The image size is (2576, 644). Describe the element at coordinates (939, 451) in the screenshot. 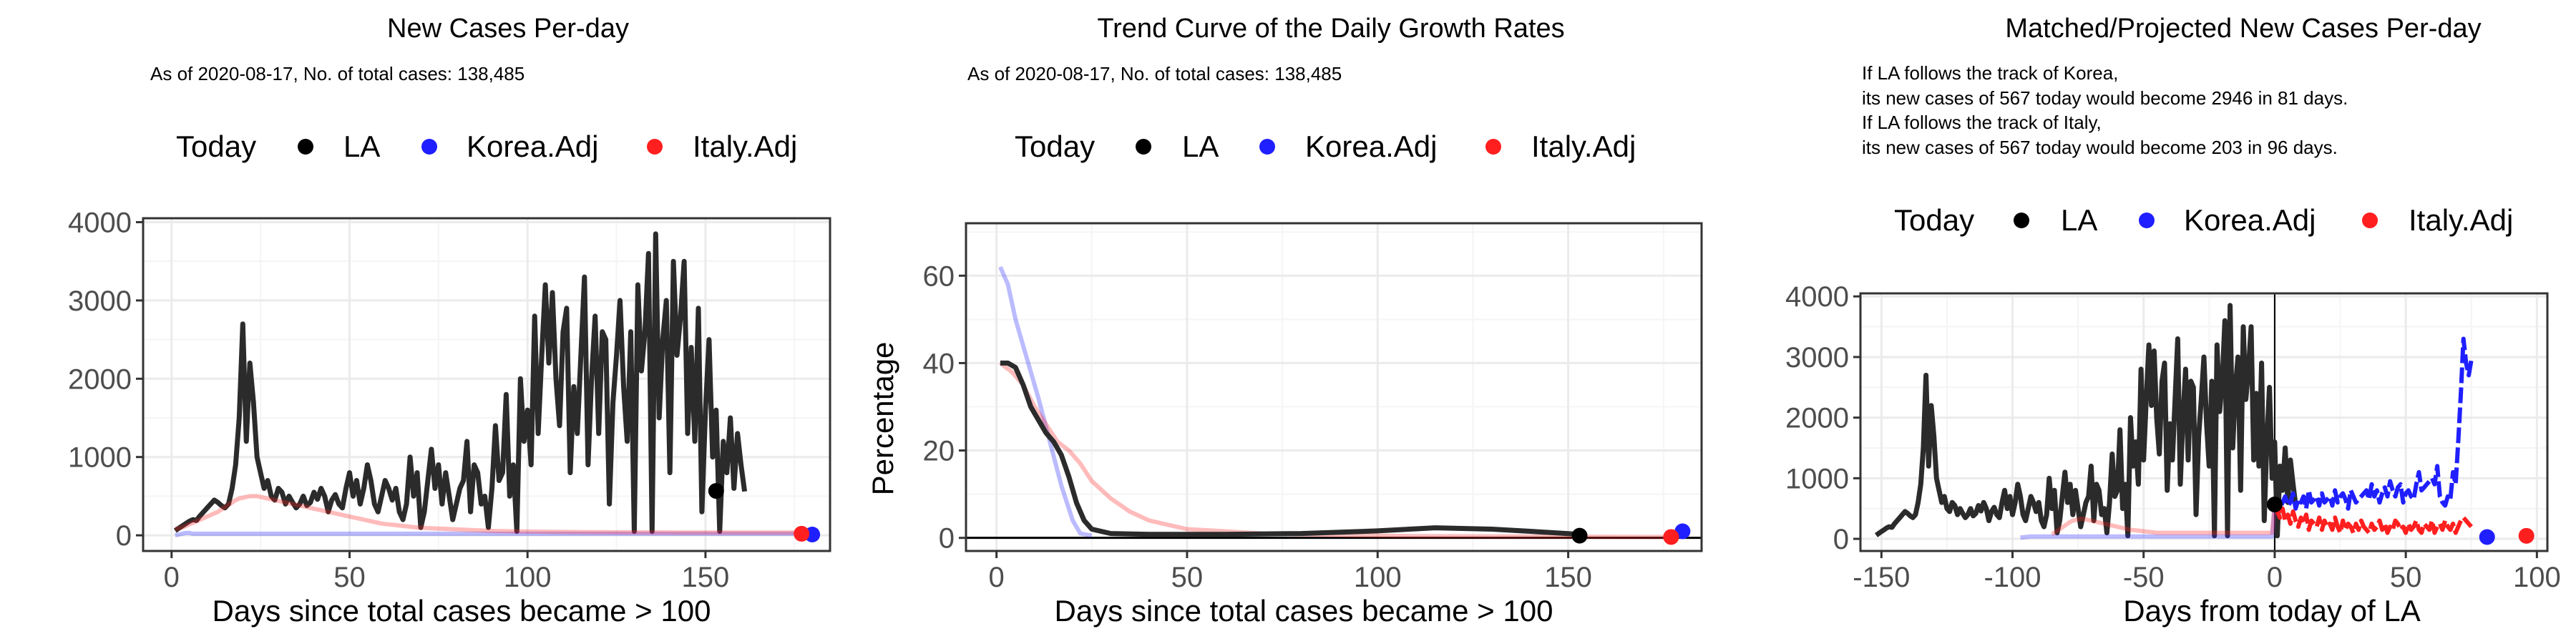

I see `y-tick-label: 20` at that location.